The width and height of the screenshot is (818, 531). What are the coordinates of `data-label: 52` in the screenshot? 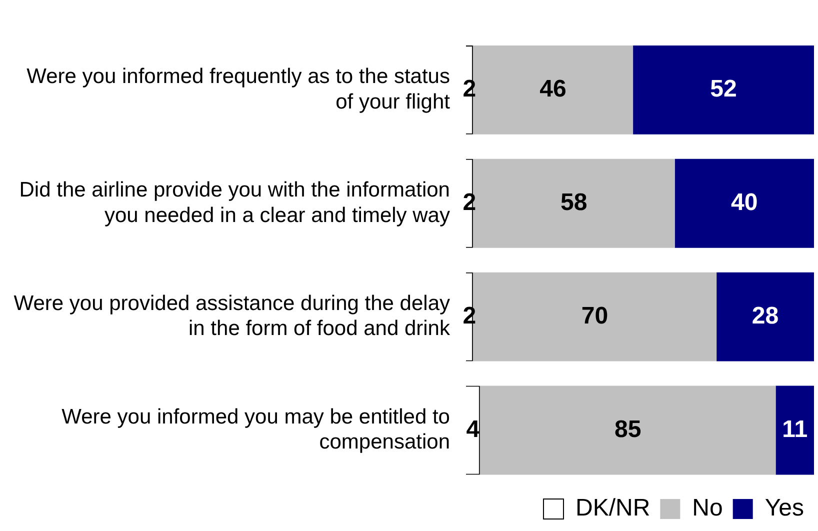 It's located at (723, 89).